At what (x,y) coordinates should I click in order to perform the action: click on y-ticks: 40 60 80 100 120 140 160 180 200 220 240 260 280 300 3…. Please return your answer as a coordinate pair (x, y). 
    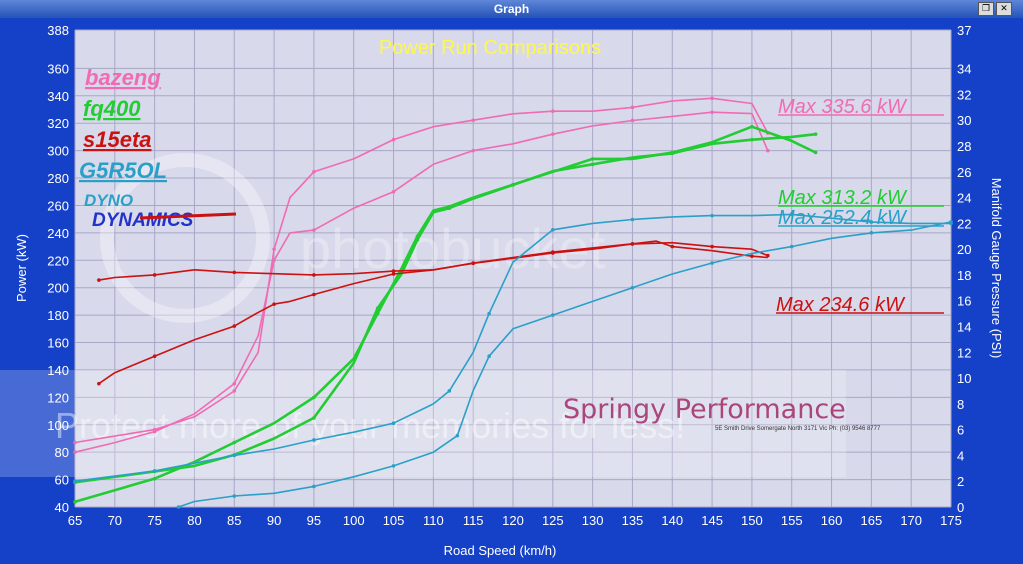
    Looking at the image, I should click on (58, 269).